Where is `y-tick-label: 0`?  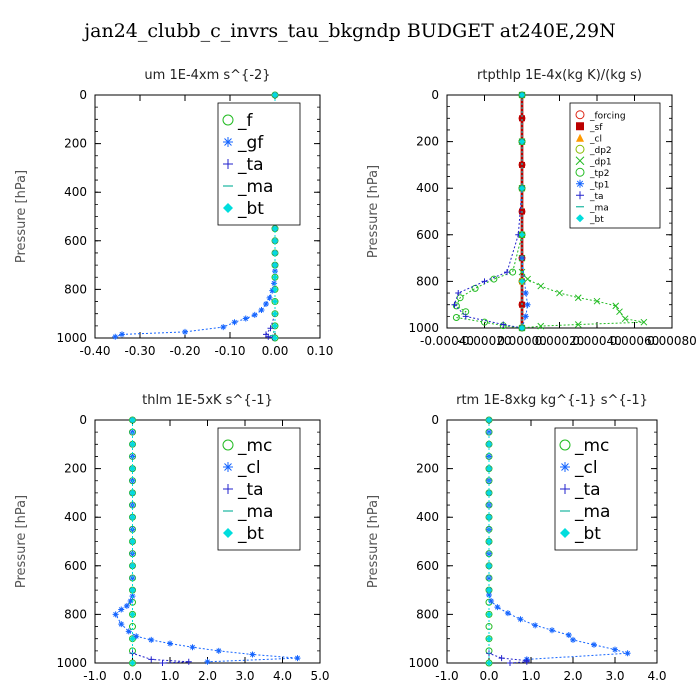
y-tick-label: 0 is located at coordinates (435, 95).